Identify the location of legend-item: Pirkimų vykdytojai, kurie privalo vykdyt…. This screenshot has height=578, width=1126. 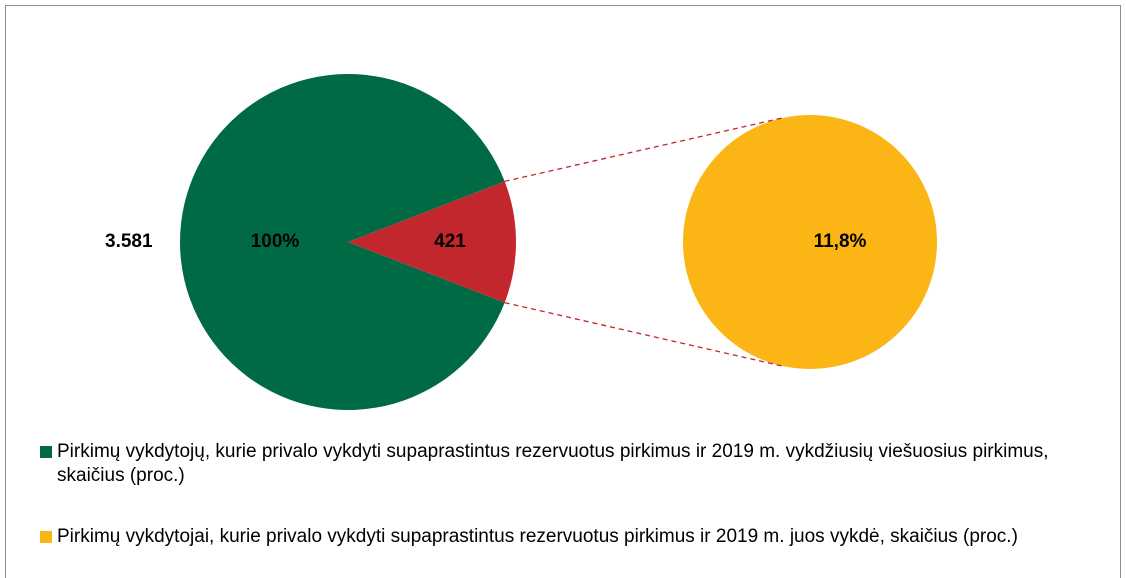
(570, 537).